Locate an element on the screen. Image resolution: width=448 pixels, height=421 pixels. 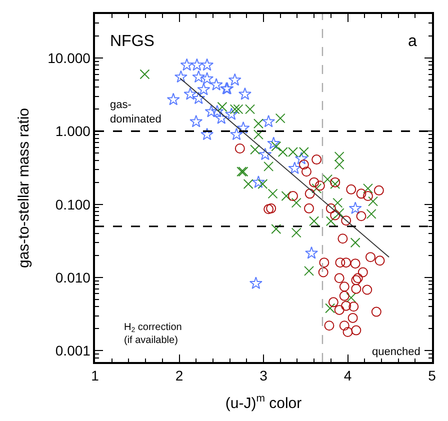
y-axis-title: gas-to-stellar mass ratio is located at coordinates (23, 188).